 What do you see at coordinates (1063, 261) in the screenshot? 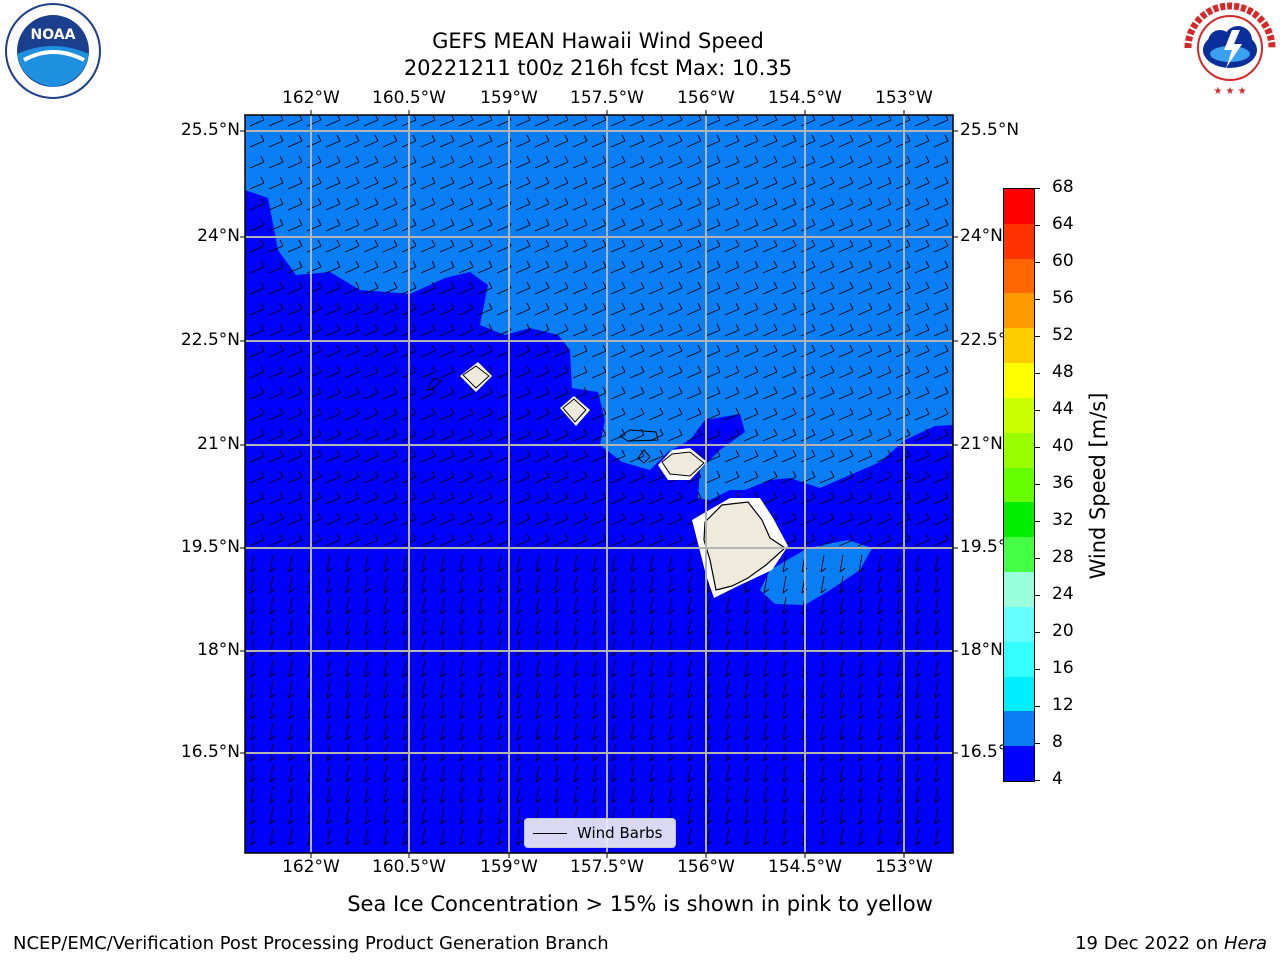
I see `colorbar-tick-label: 60` at bounding box center [1063, 261].